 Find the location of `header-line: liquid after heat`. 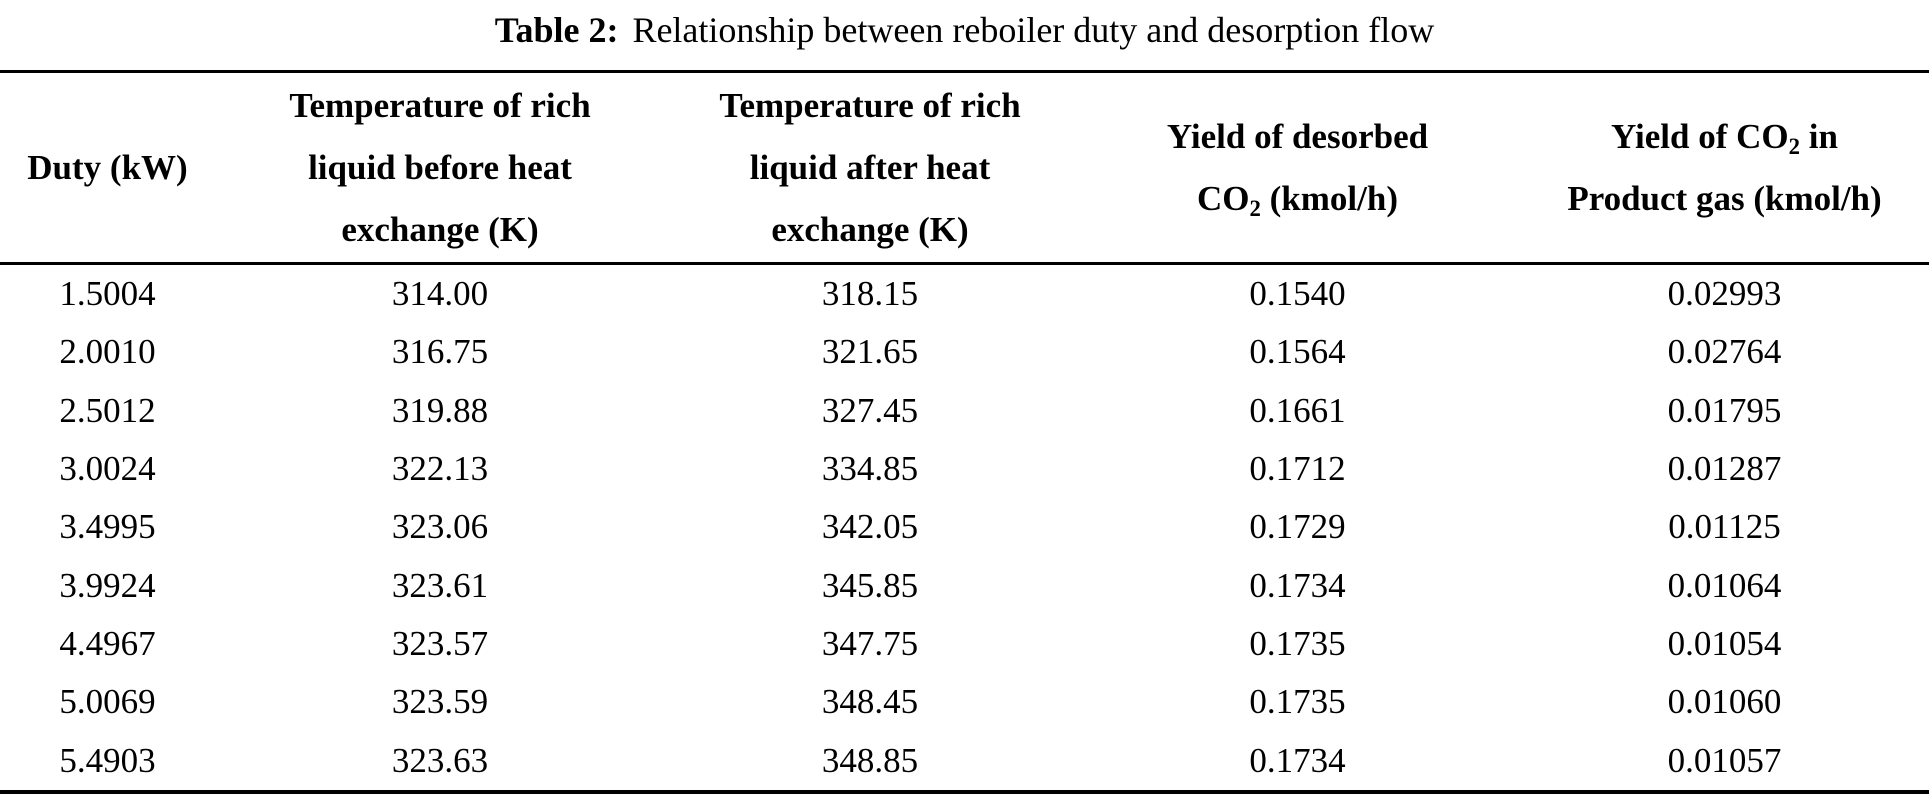

header-line: liquid after heat is located at coordinates (870, 167).